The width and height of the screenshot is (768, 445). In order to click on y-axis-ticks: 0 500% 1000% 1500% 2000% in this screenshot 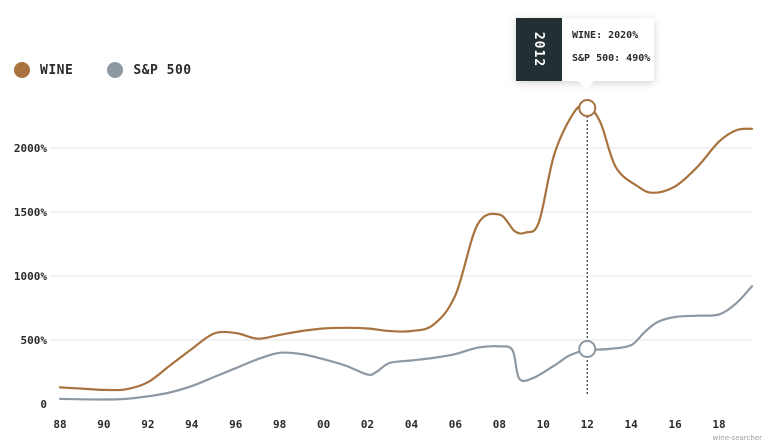, I will do `click(30, 276)`.